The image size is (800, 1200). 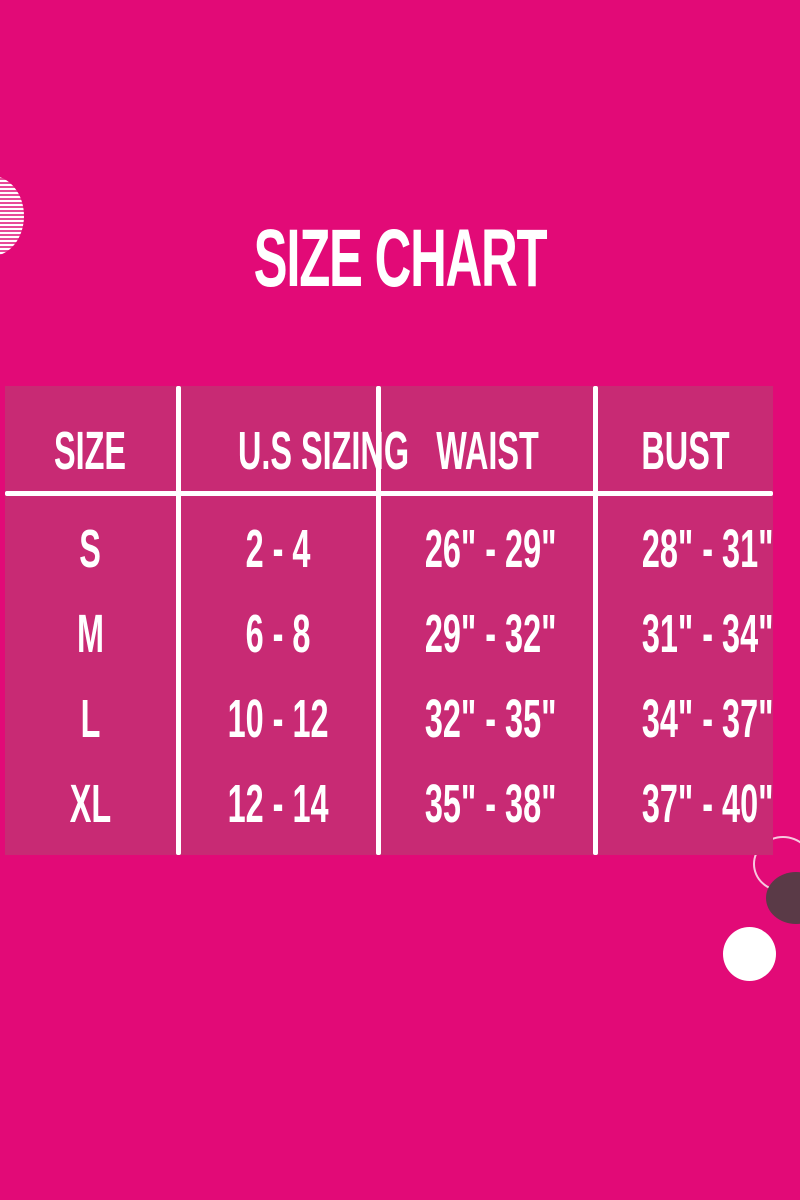 I want to click on white-circle-decoration, so click(x=749, y=954).